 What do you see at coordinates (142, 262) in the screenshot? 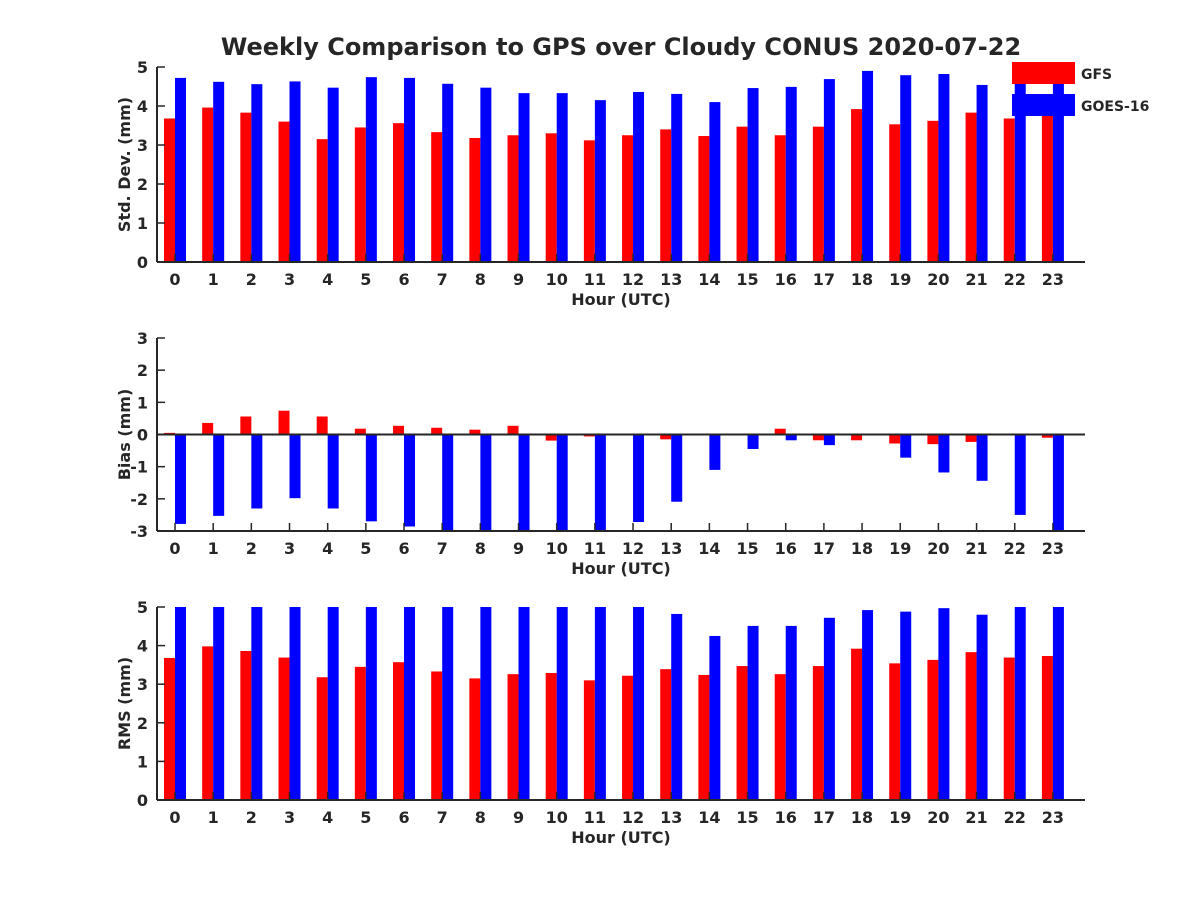
I see `y-tick-label: 0` at bounding box center [142, 262].